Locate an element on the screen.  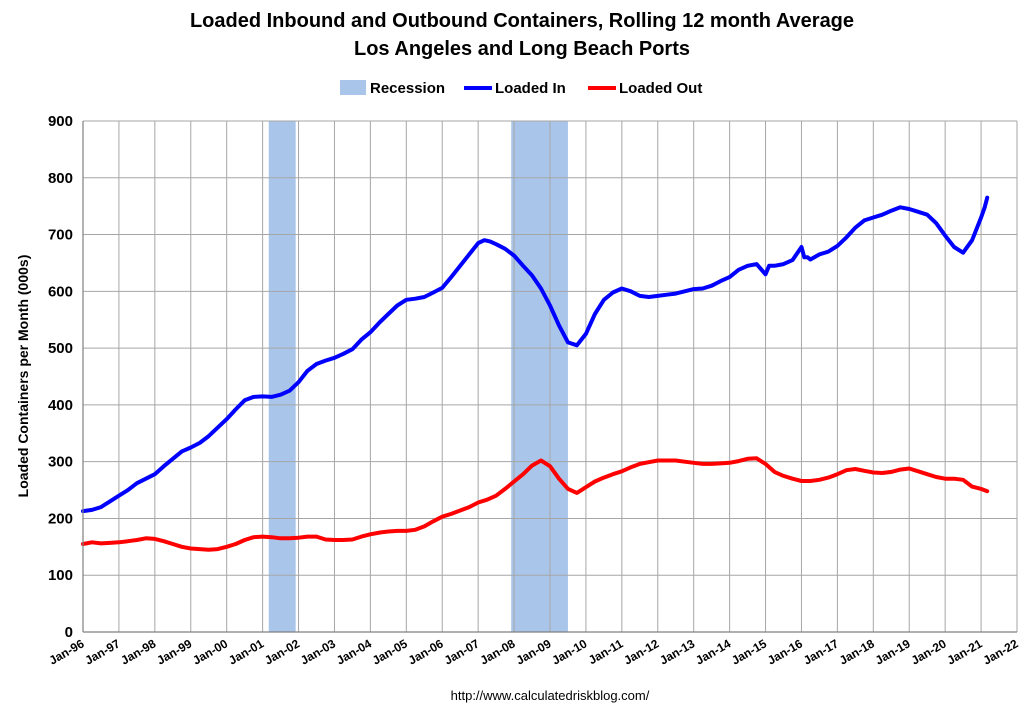
y-tick-label: 100 is located at coordinates (60, 575).